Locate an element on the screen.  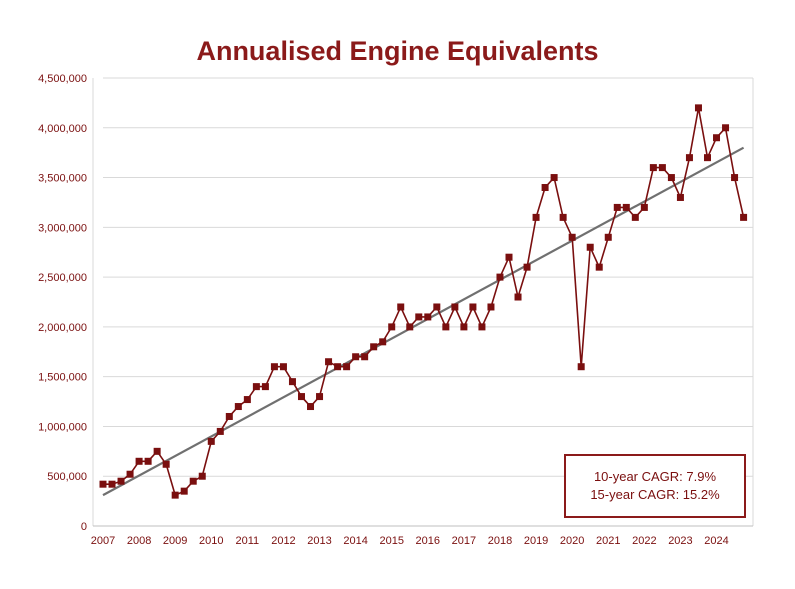
y-tick-label: 2,000,000 is located at coordinates (62, 328).